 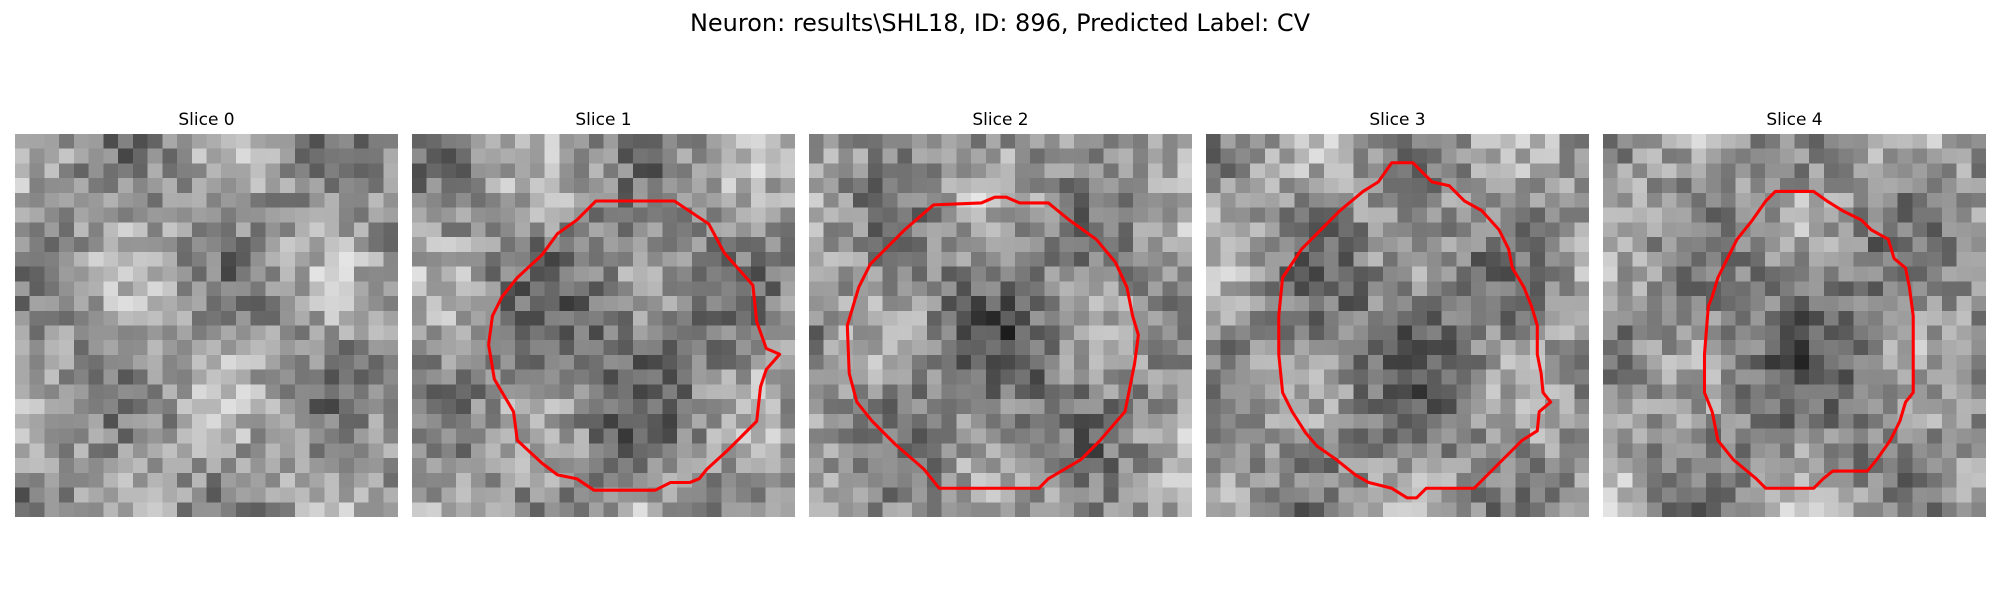 What do you see at coordinates (1397, 325) in the screenshot?
I see `slice-image` at bounding box center [1397, 325].